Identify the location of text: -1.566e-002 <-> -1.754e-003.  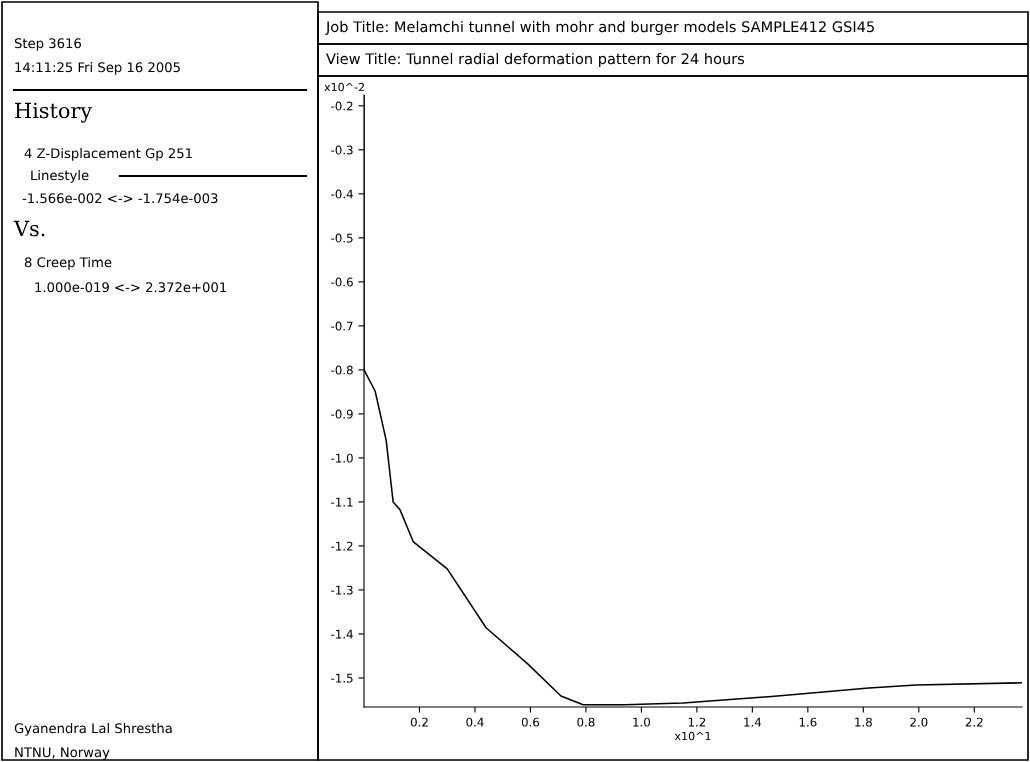
(120, 198).